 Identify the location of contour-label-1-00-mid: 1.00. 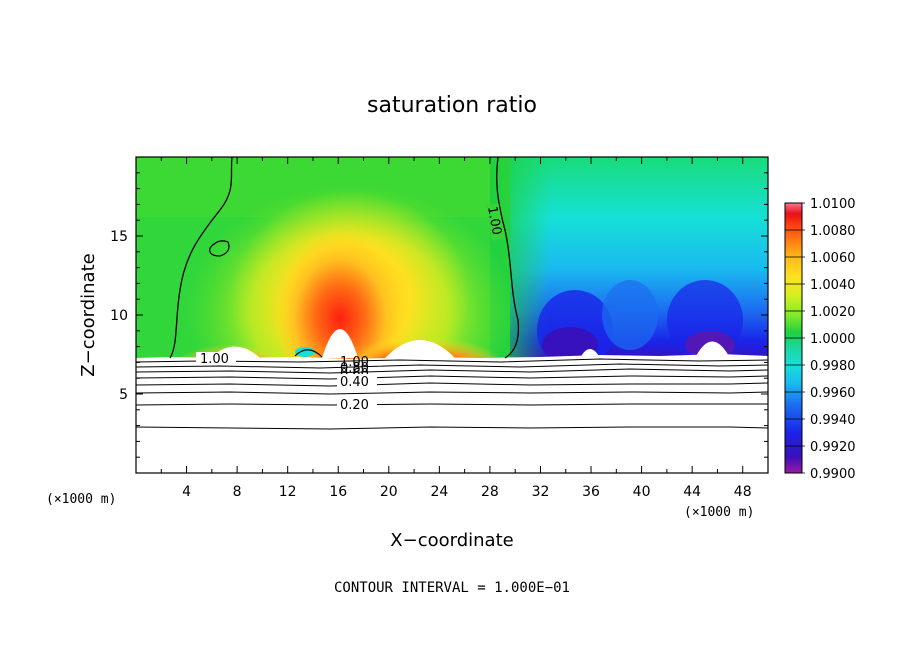
(354, 362).